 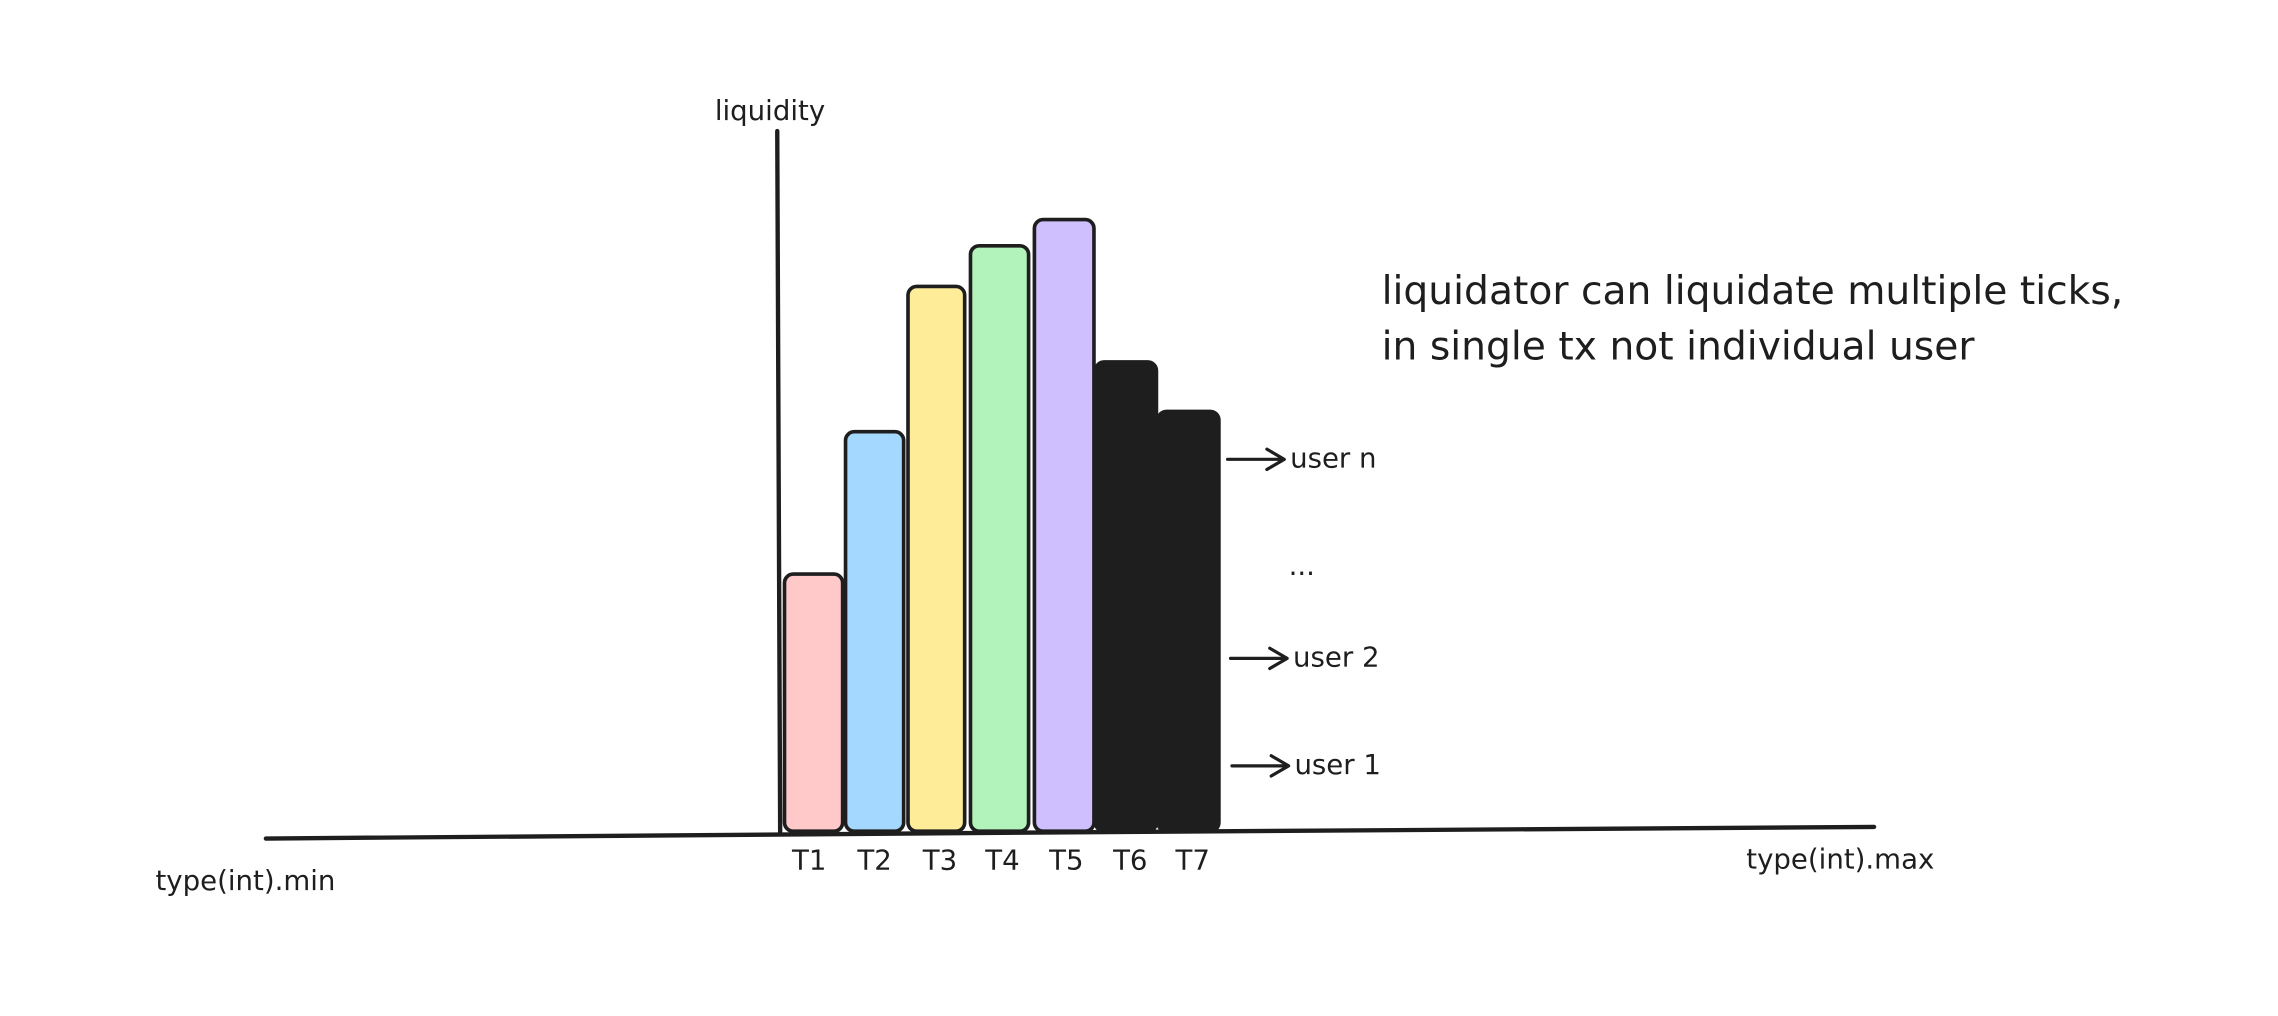 What do you see at coordinates (1336, 656) in the screenshot?
I see `pointer-label: user 2` at bounding box center [1336, 656].